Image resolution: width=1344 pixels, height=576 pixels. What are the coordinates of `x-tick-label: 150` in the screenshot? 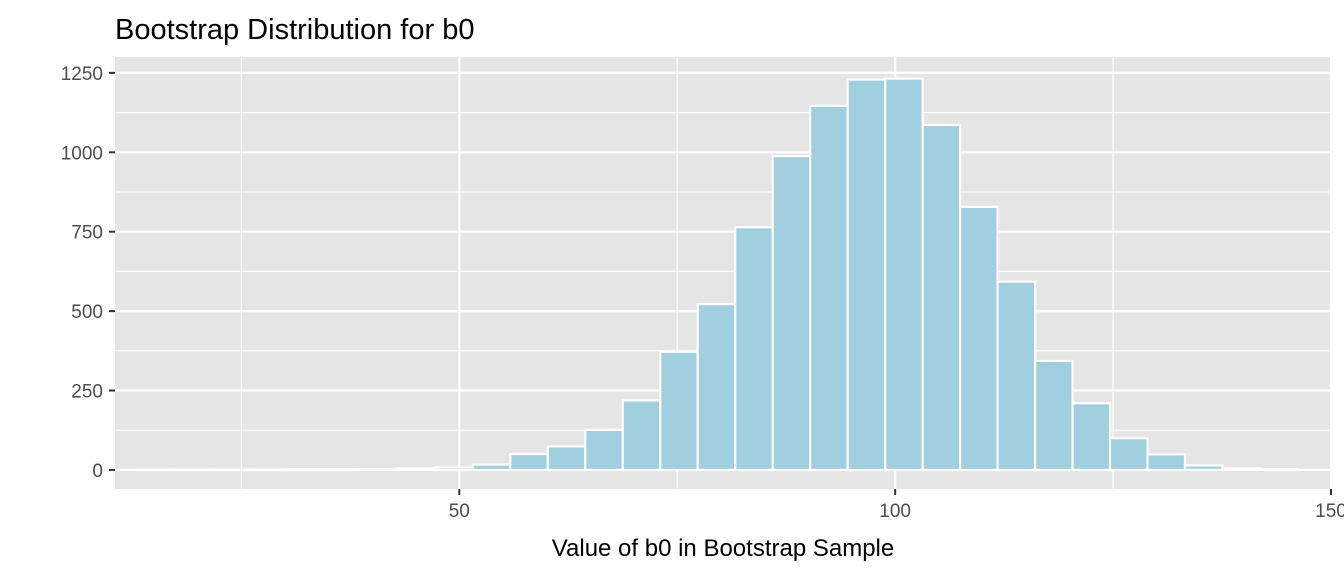 It's located at (1329, 511).